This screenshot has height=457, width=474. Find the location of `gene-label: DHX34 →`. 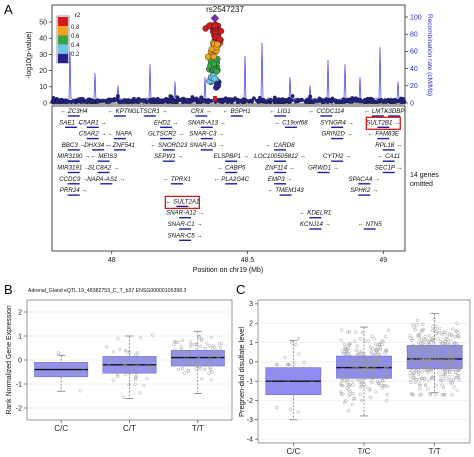

gene-label: DHX34 → is located at coordinates (98, 145).